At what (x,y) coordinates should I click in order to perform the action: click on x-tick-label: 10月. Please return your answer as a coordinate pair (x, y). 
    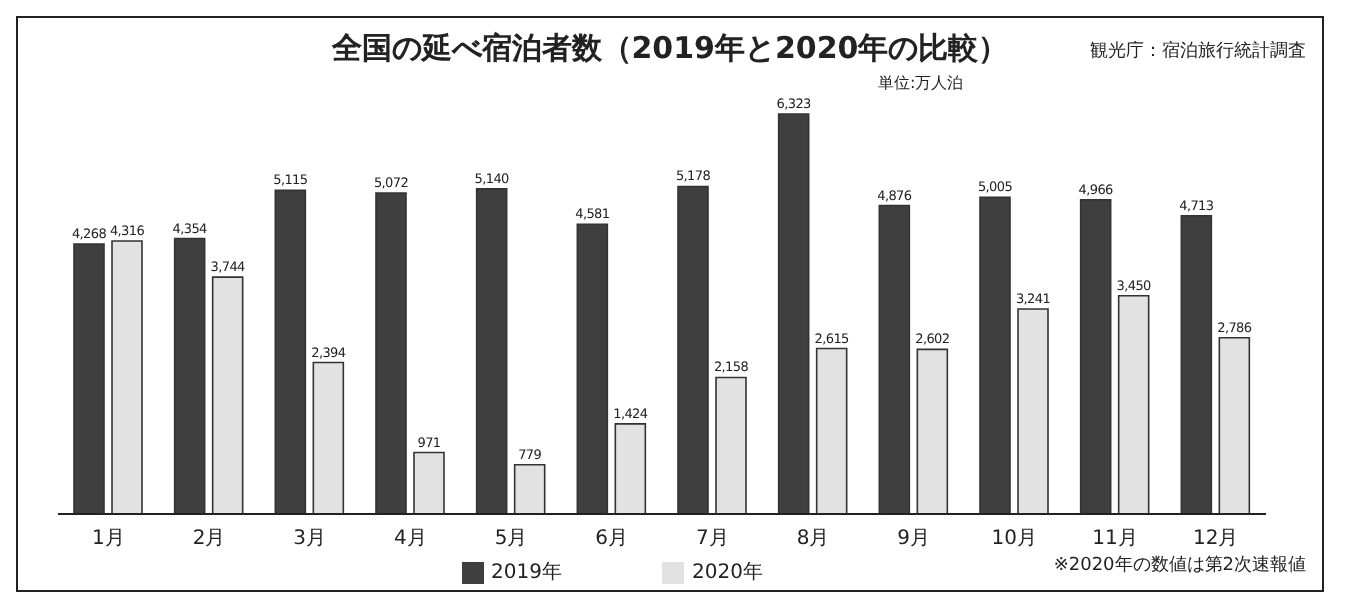
    Looking at the image, I should click on (1014, 539).